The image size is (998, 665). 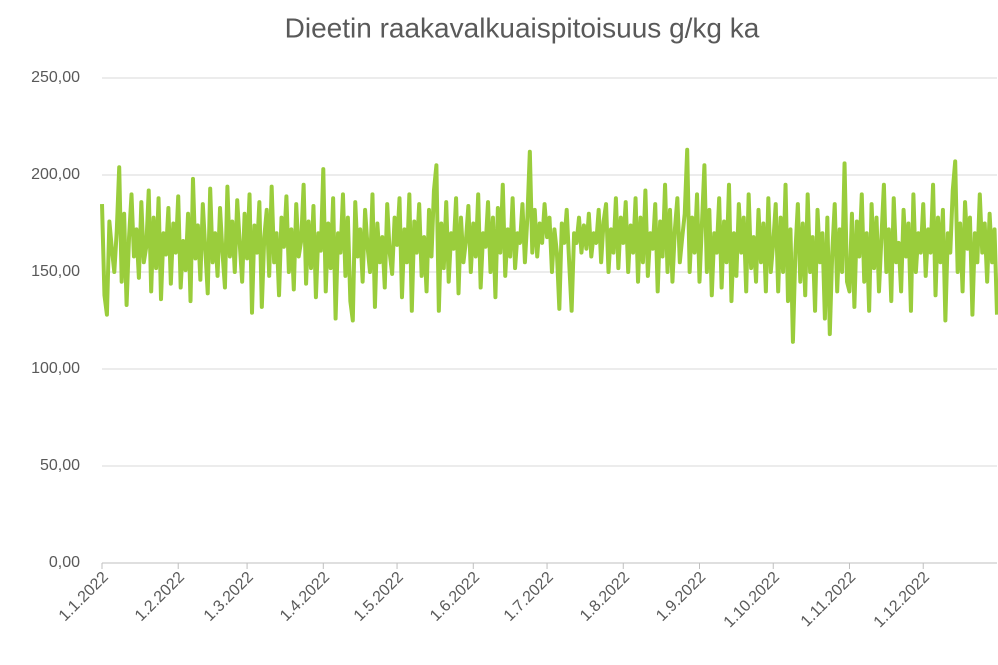 I want to click on x-tick-label: 1.1.2022, so click(x=84, y=597).